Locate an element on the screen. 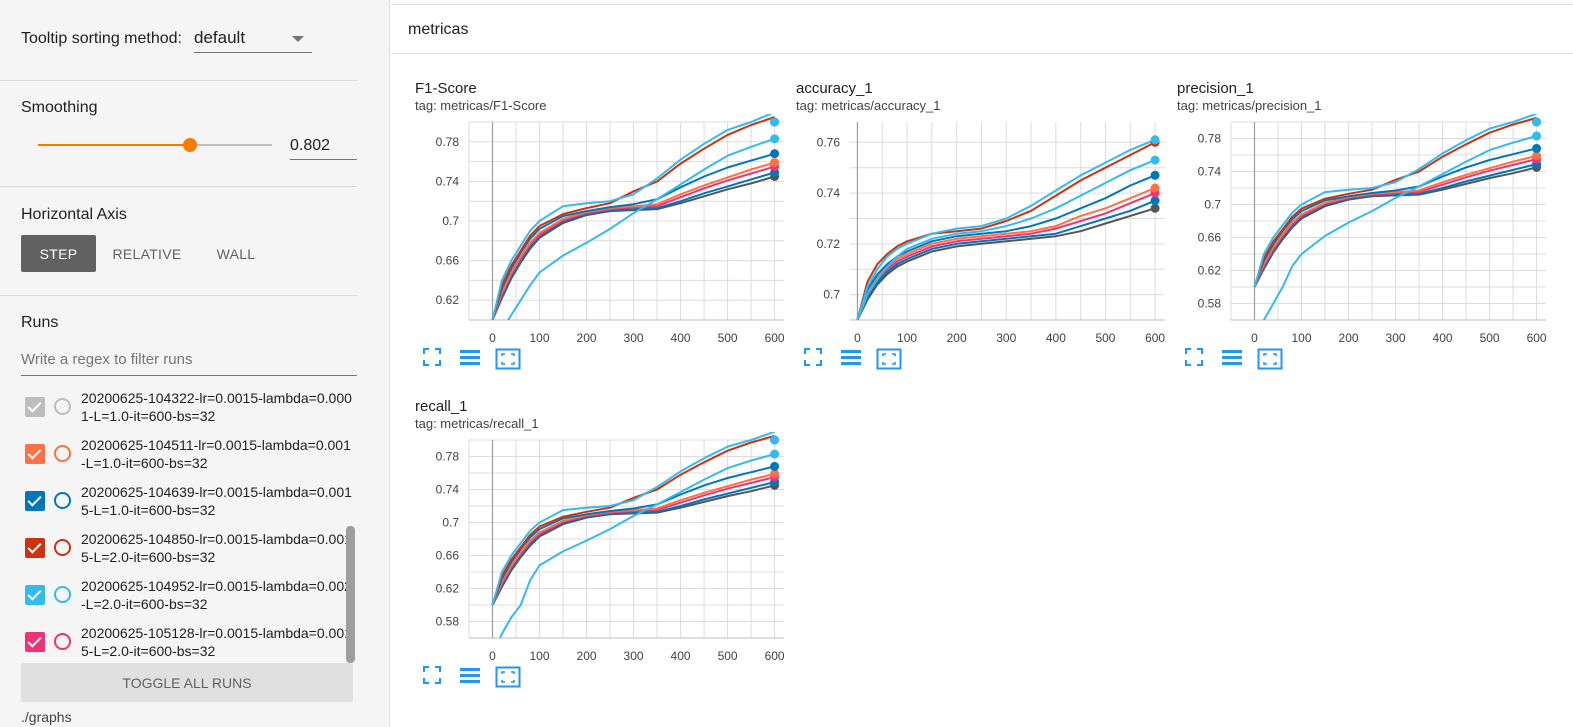  runs-filter-input: Write a regex to filter runs is located at coordinates (189, 362).